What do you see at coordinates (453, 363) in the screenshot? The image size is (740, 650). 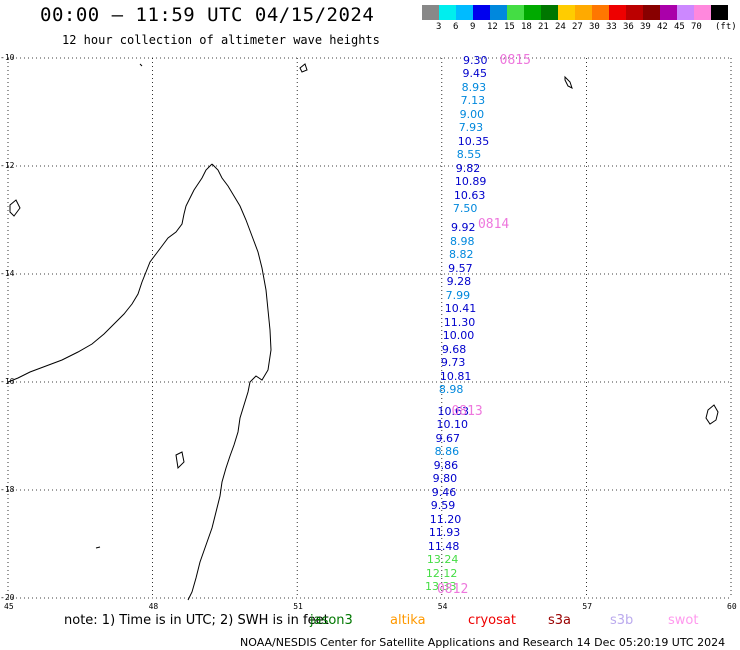 I see `swh-value: 9.73` at bounding box center [453, 363].